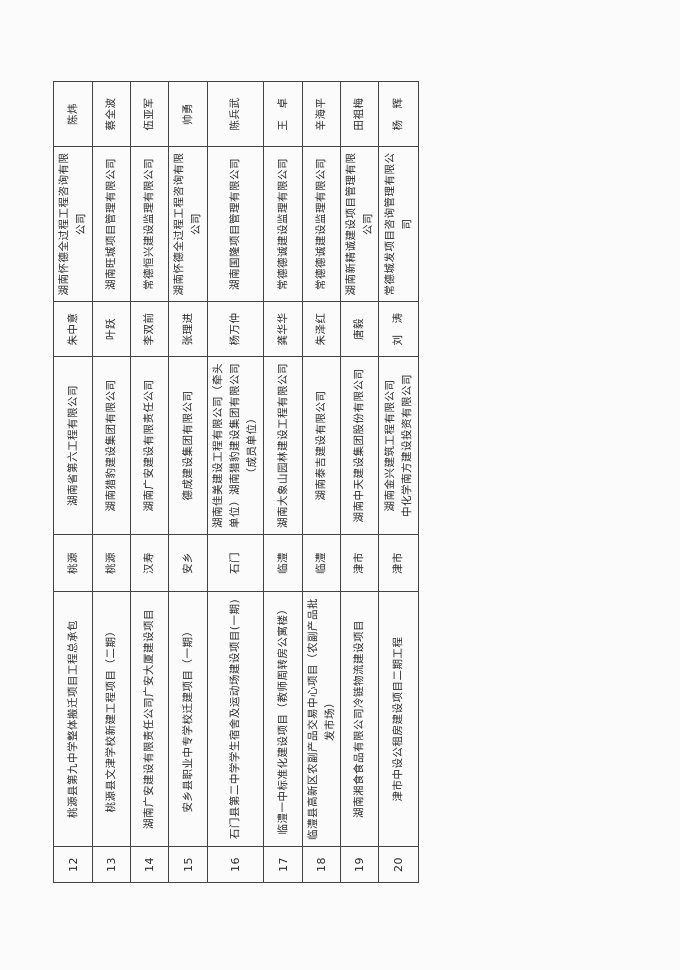 The height and width of the screenshot is (970, 680). I want to click on project-manager: 唐毅, so click(359, 329).